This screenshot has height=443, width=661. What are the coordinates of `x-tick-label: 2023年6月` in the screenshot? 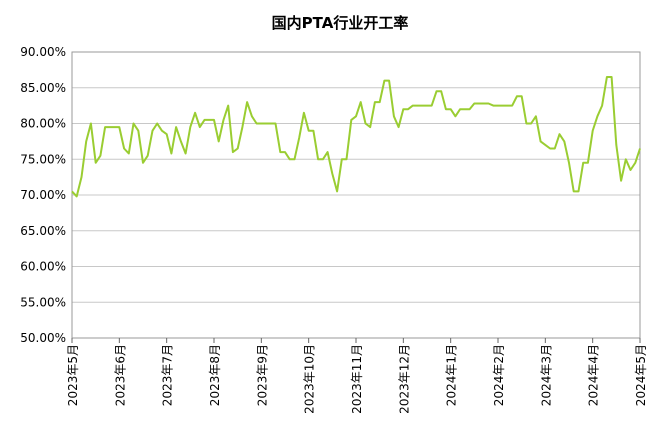 It's located at (120, 375).